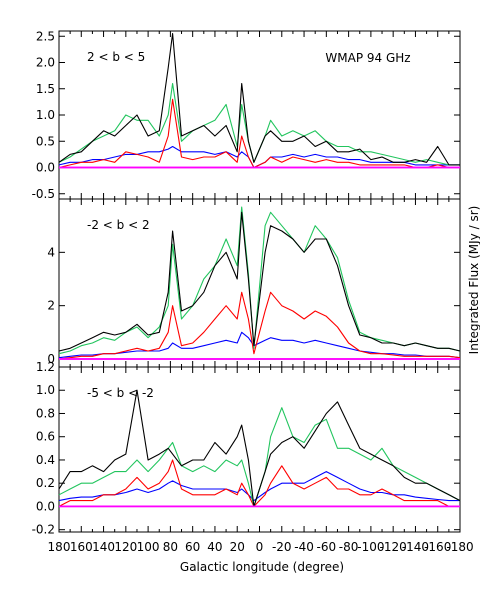  What do you see at coordinates (148, 547) in the screenshot?
I see `x-tick-label: 100` at bounding box center [148, 547].